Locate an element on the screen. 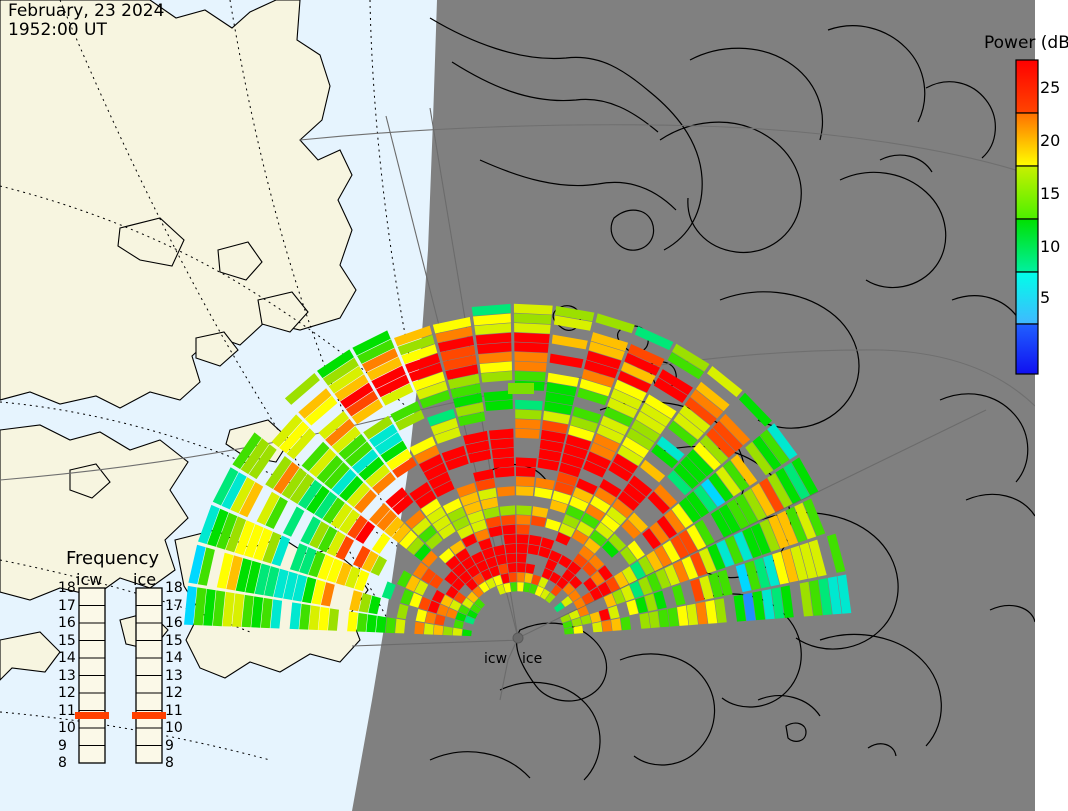  freq-marker-ice is located at coordinates (149, 715).